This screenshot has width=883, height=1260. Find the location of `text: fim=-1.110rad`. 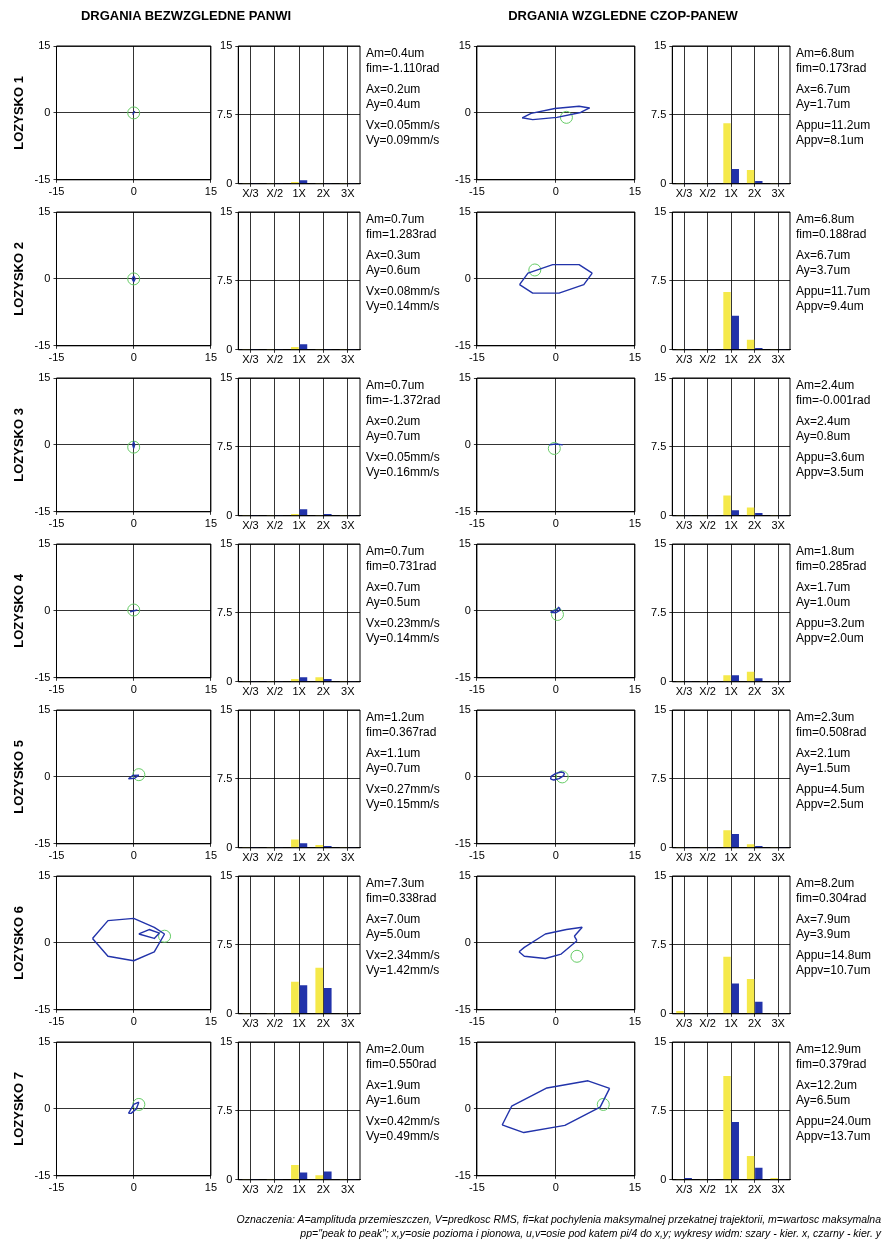

text: fim=-1.110rad is located at coordinates (403, 68).